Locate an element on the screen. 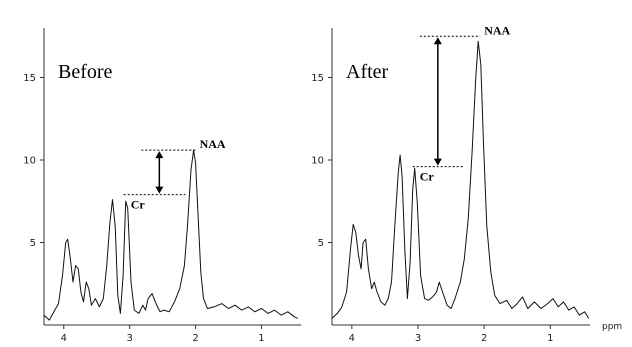 The width and height of the screenshot is (632, 347). panel-label: After is located at coordinates (367, 72).